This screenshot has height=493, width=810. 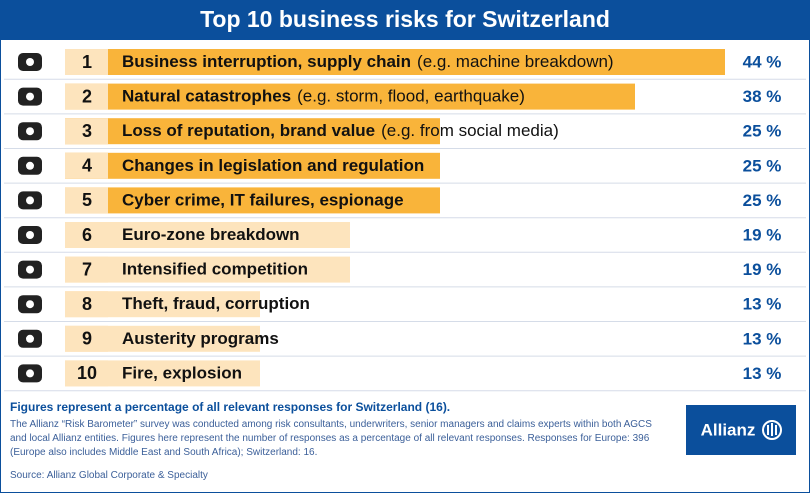 I want to click on rank: 9, so click(x=87, y=339).